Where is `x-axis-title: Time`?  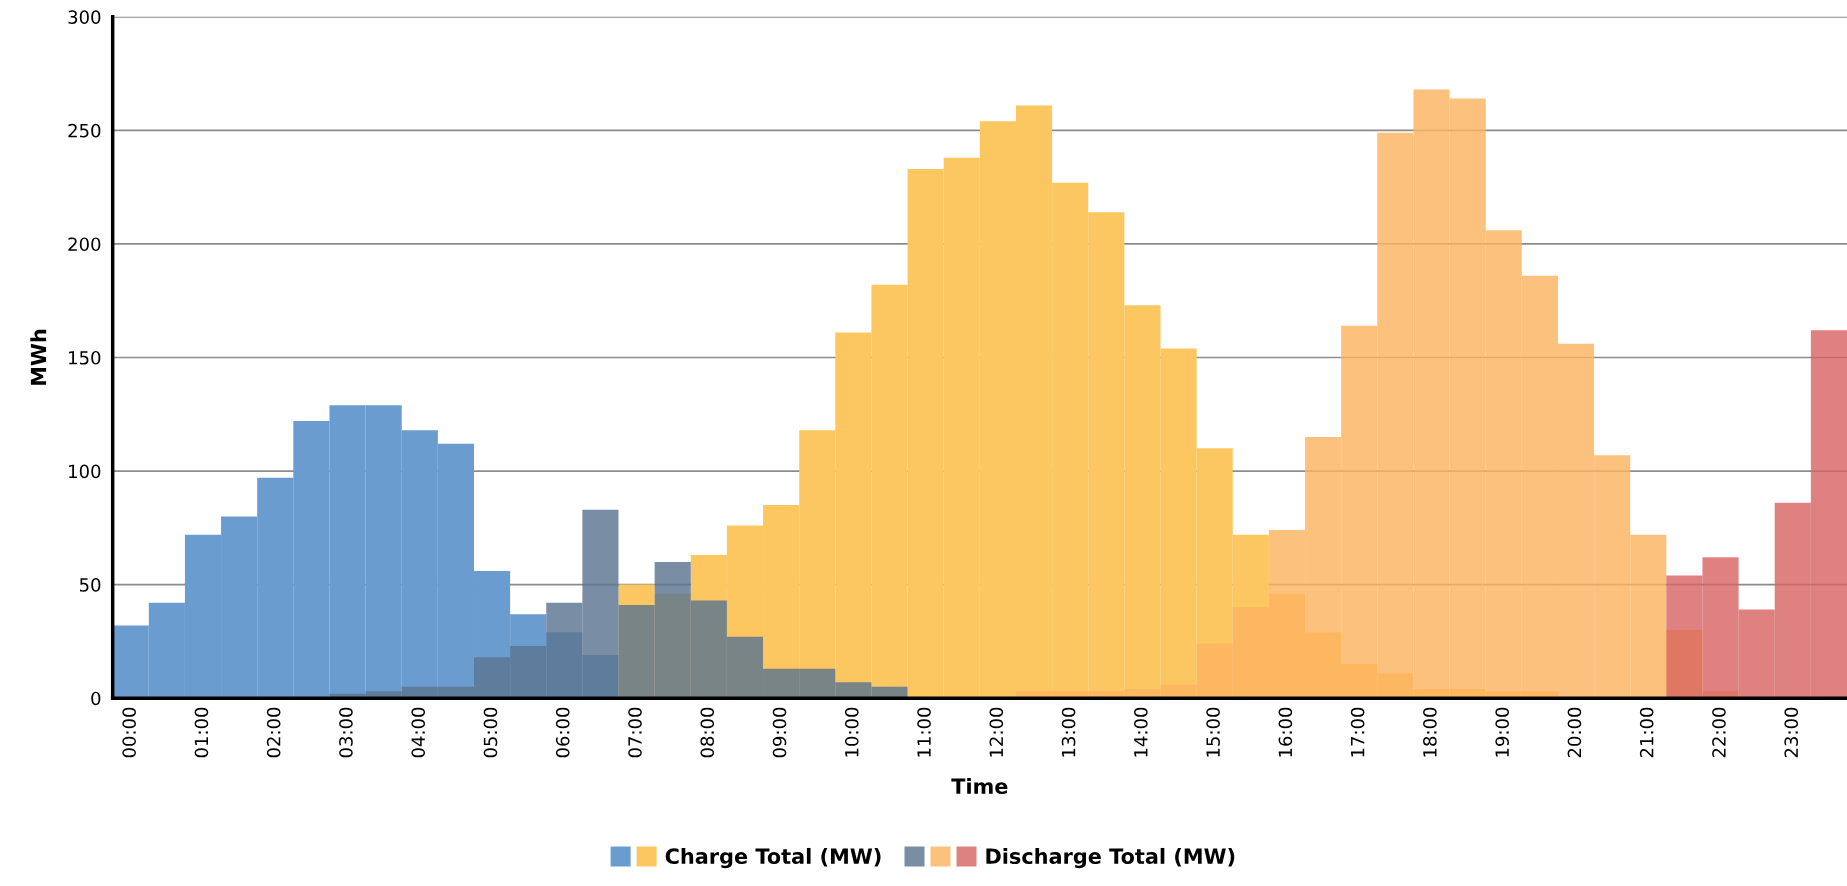 x-axis-title: Time is located at coordinates (979, 786).